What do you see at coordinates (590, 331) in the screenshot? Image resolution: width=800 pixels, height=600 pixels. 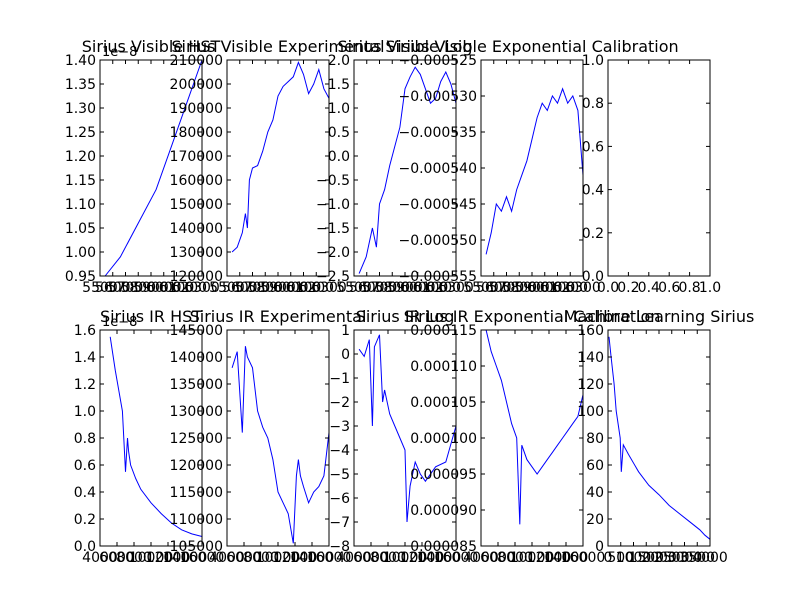 I see `y-tick-label: 160` at bounding box center [590, 331].